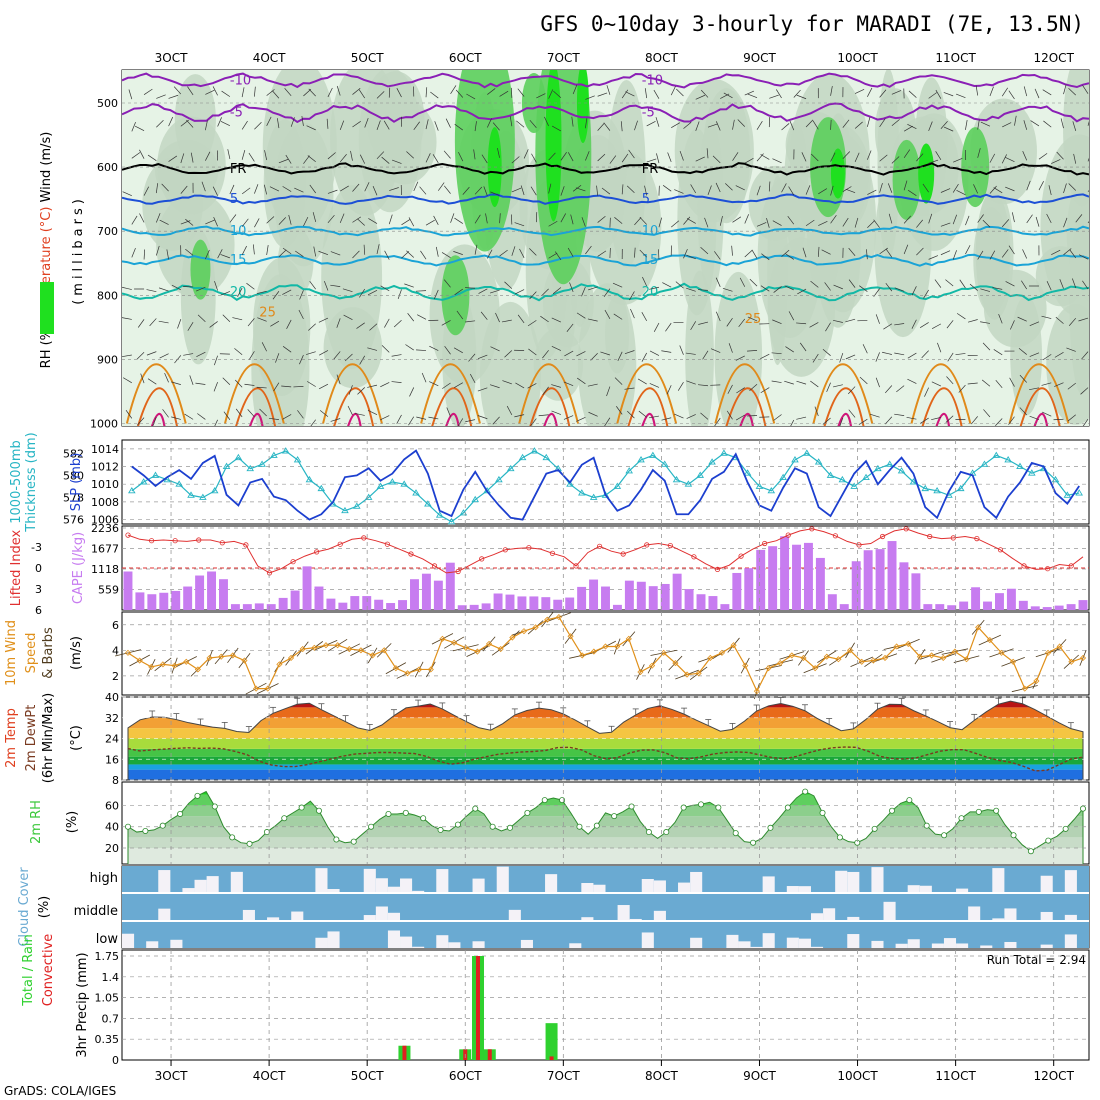 This screenshot has width=1100, height=1100. I want to click on temp-tick-label: 8, so click(115, 780).